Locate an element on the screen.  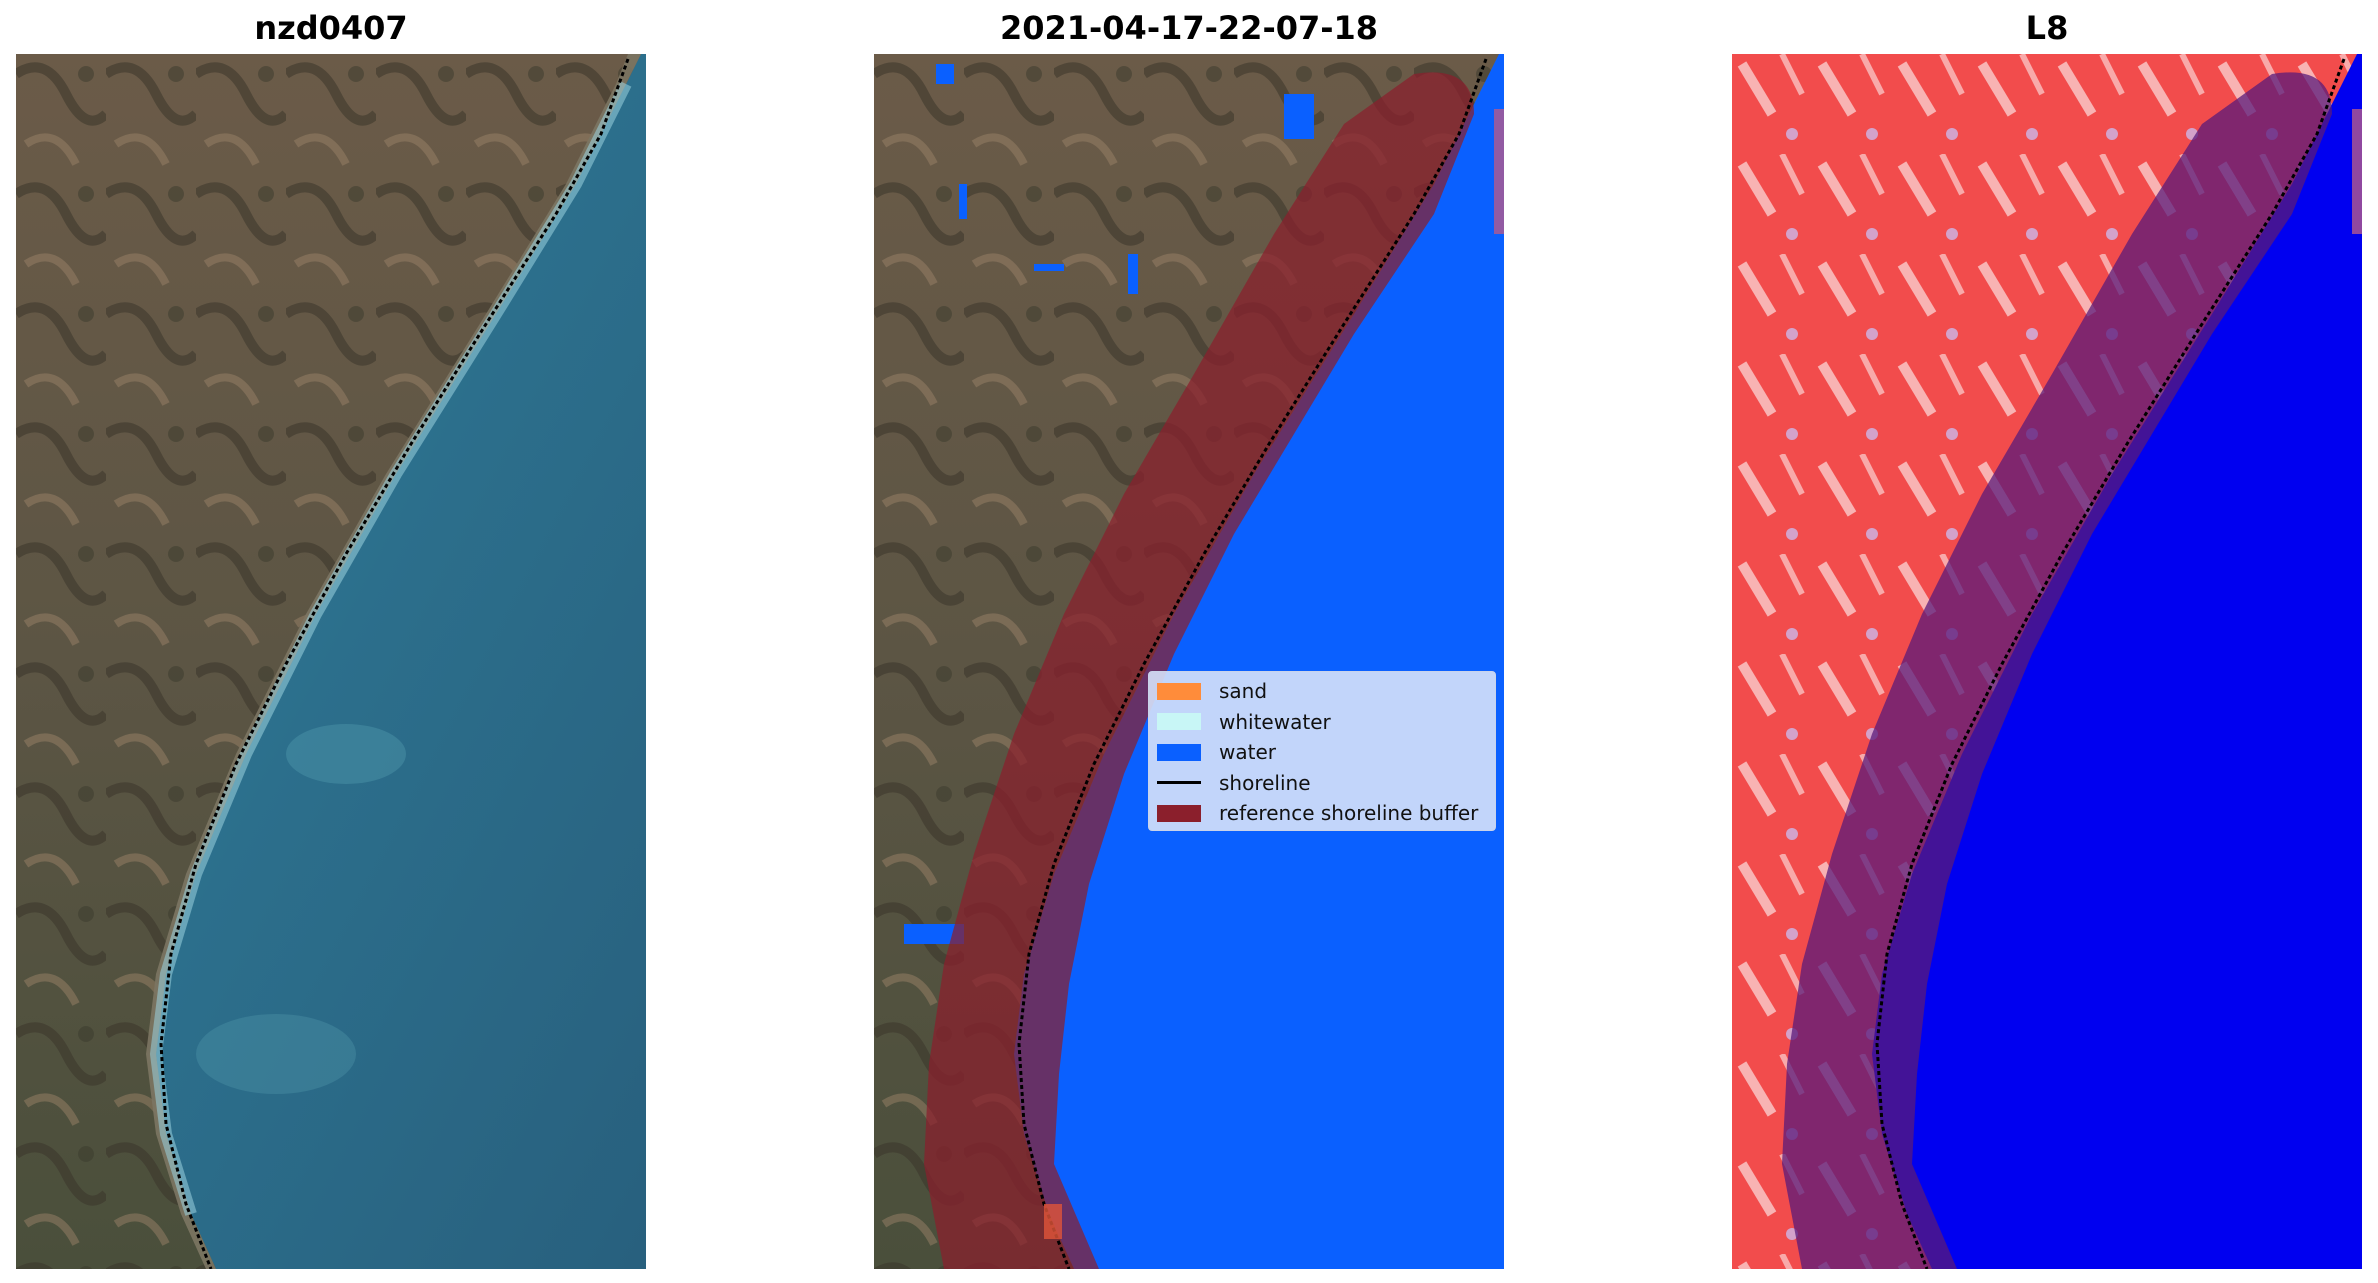
legend-label: shoreline is located at coordinates (1265, 782).